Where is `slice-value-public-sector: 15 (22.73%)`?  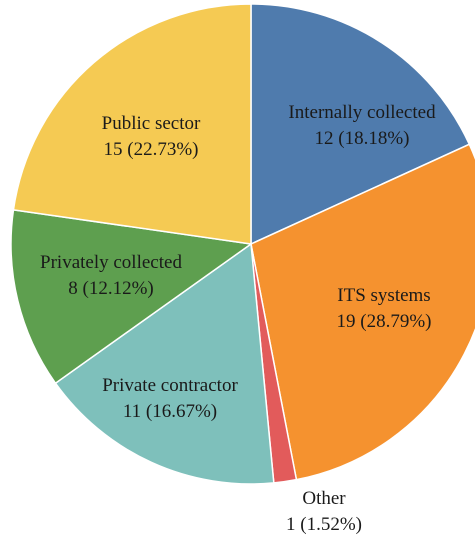
slice-value-public-sector: 15 (22.73%) is located at coordinates (151, 149).